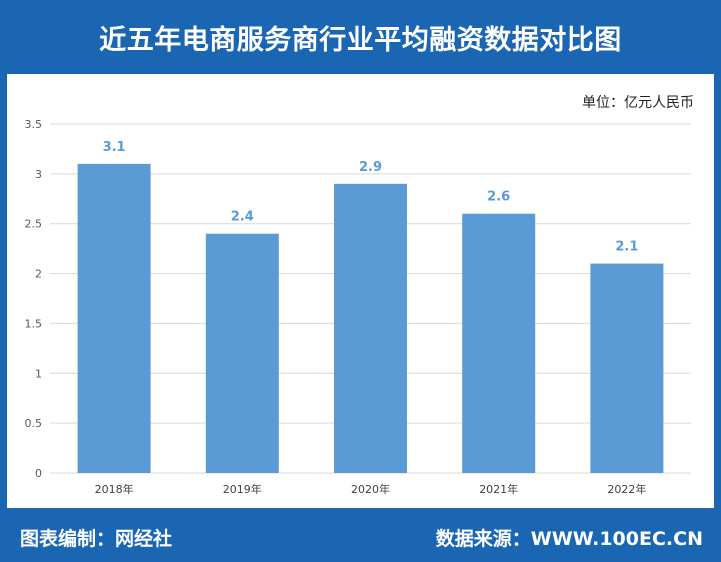 The width and height of the screenshot is (721, 562). What do you see at coordinates (360, 535) in the screenshot?
I see `footer-bar: 图表编制：网经社 数据来源：WWW.100EC.CN` at bounding box center [360, 535].